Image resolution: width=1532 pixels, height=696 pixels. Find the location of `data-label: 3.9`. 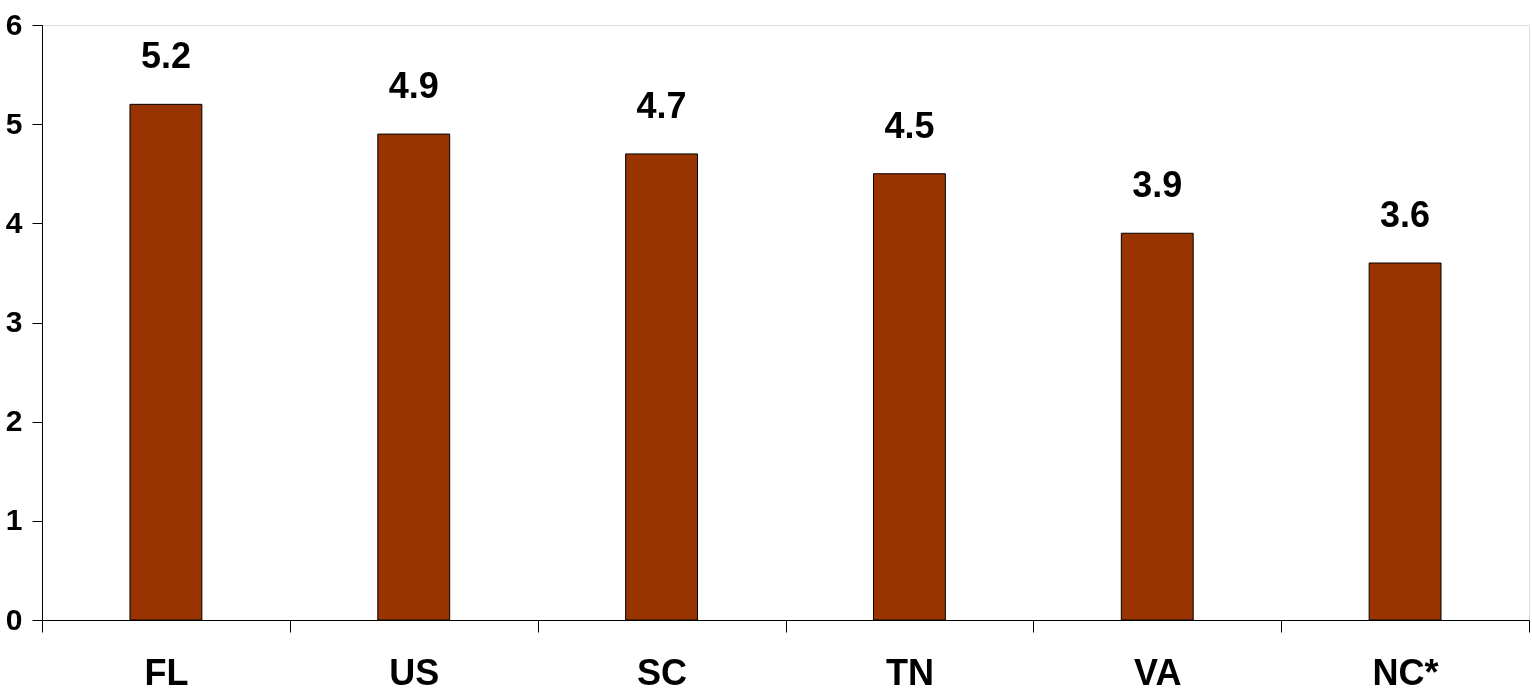

data-label: 3.9 is located at coordinates (1157, 185).